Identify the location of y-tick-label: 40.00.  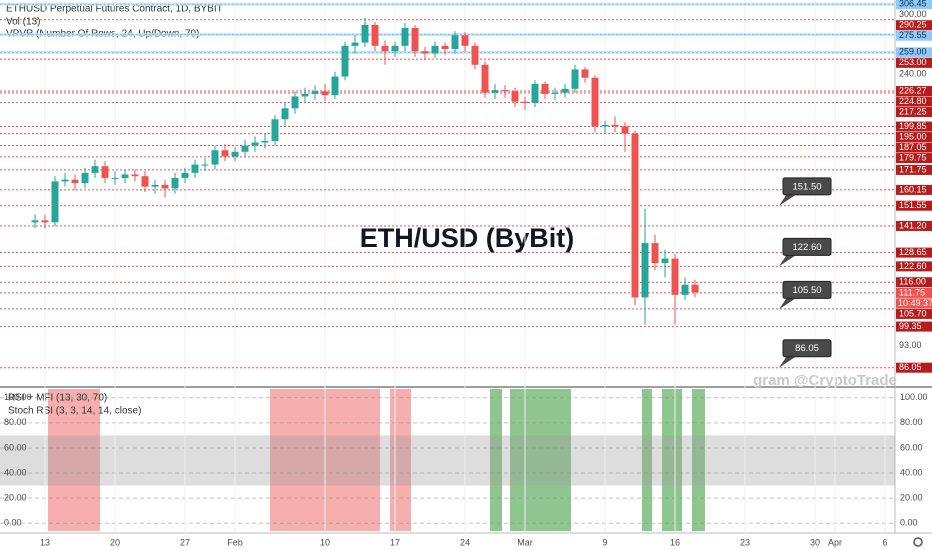
(15, 472).